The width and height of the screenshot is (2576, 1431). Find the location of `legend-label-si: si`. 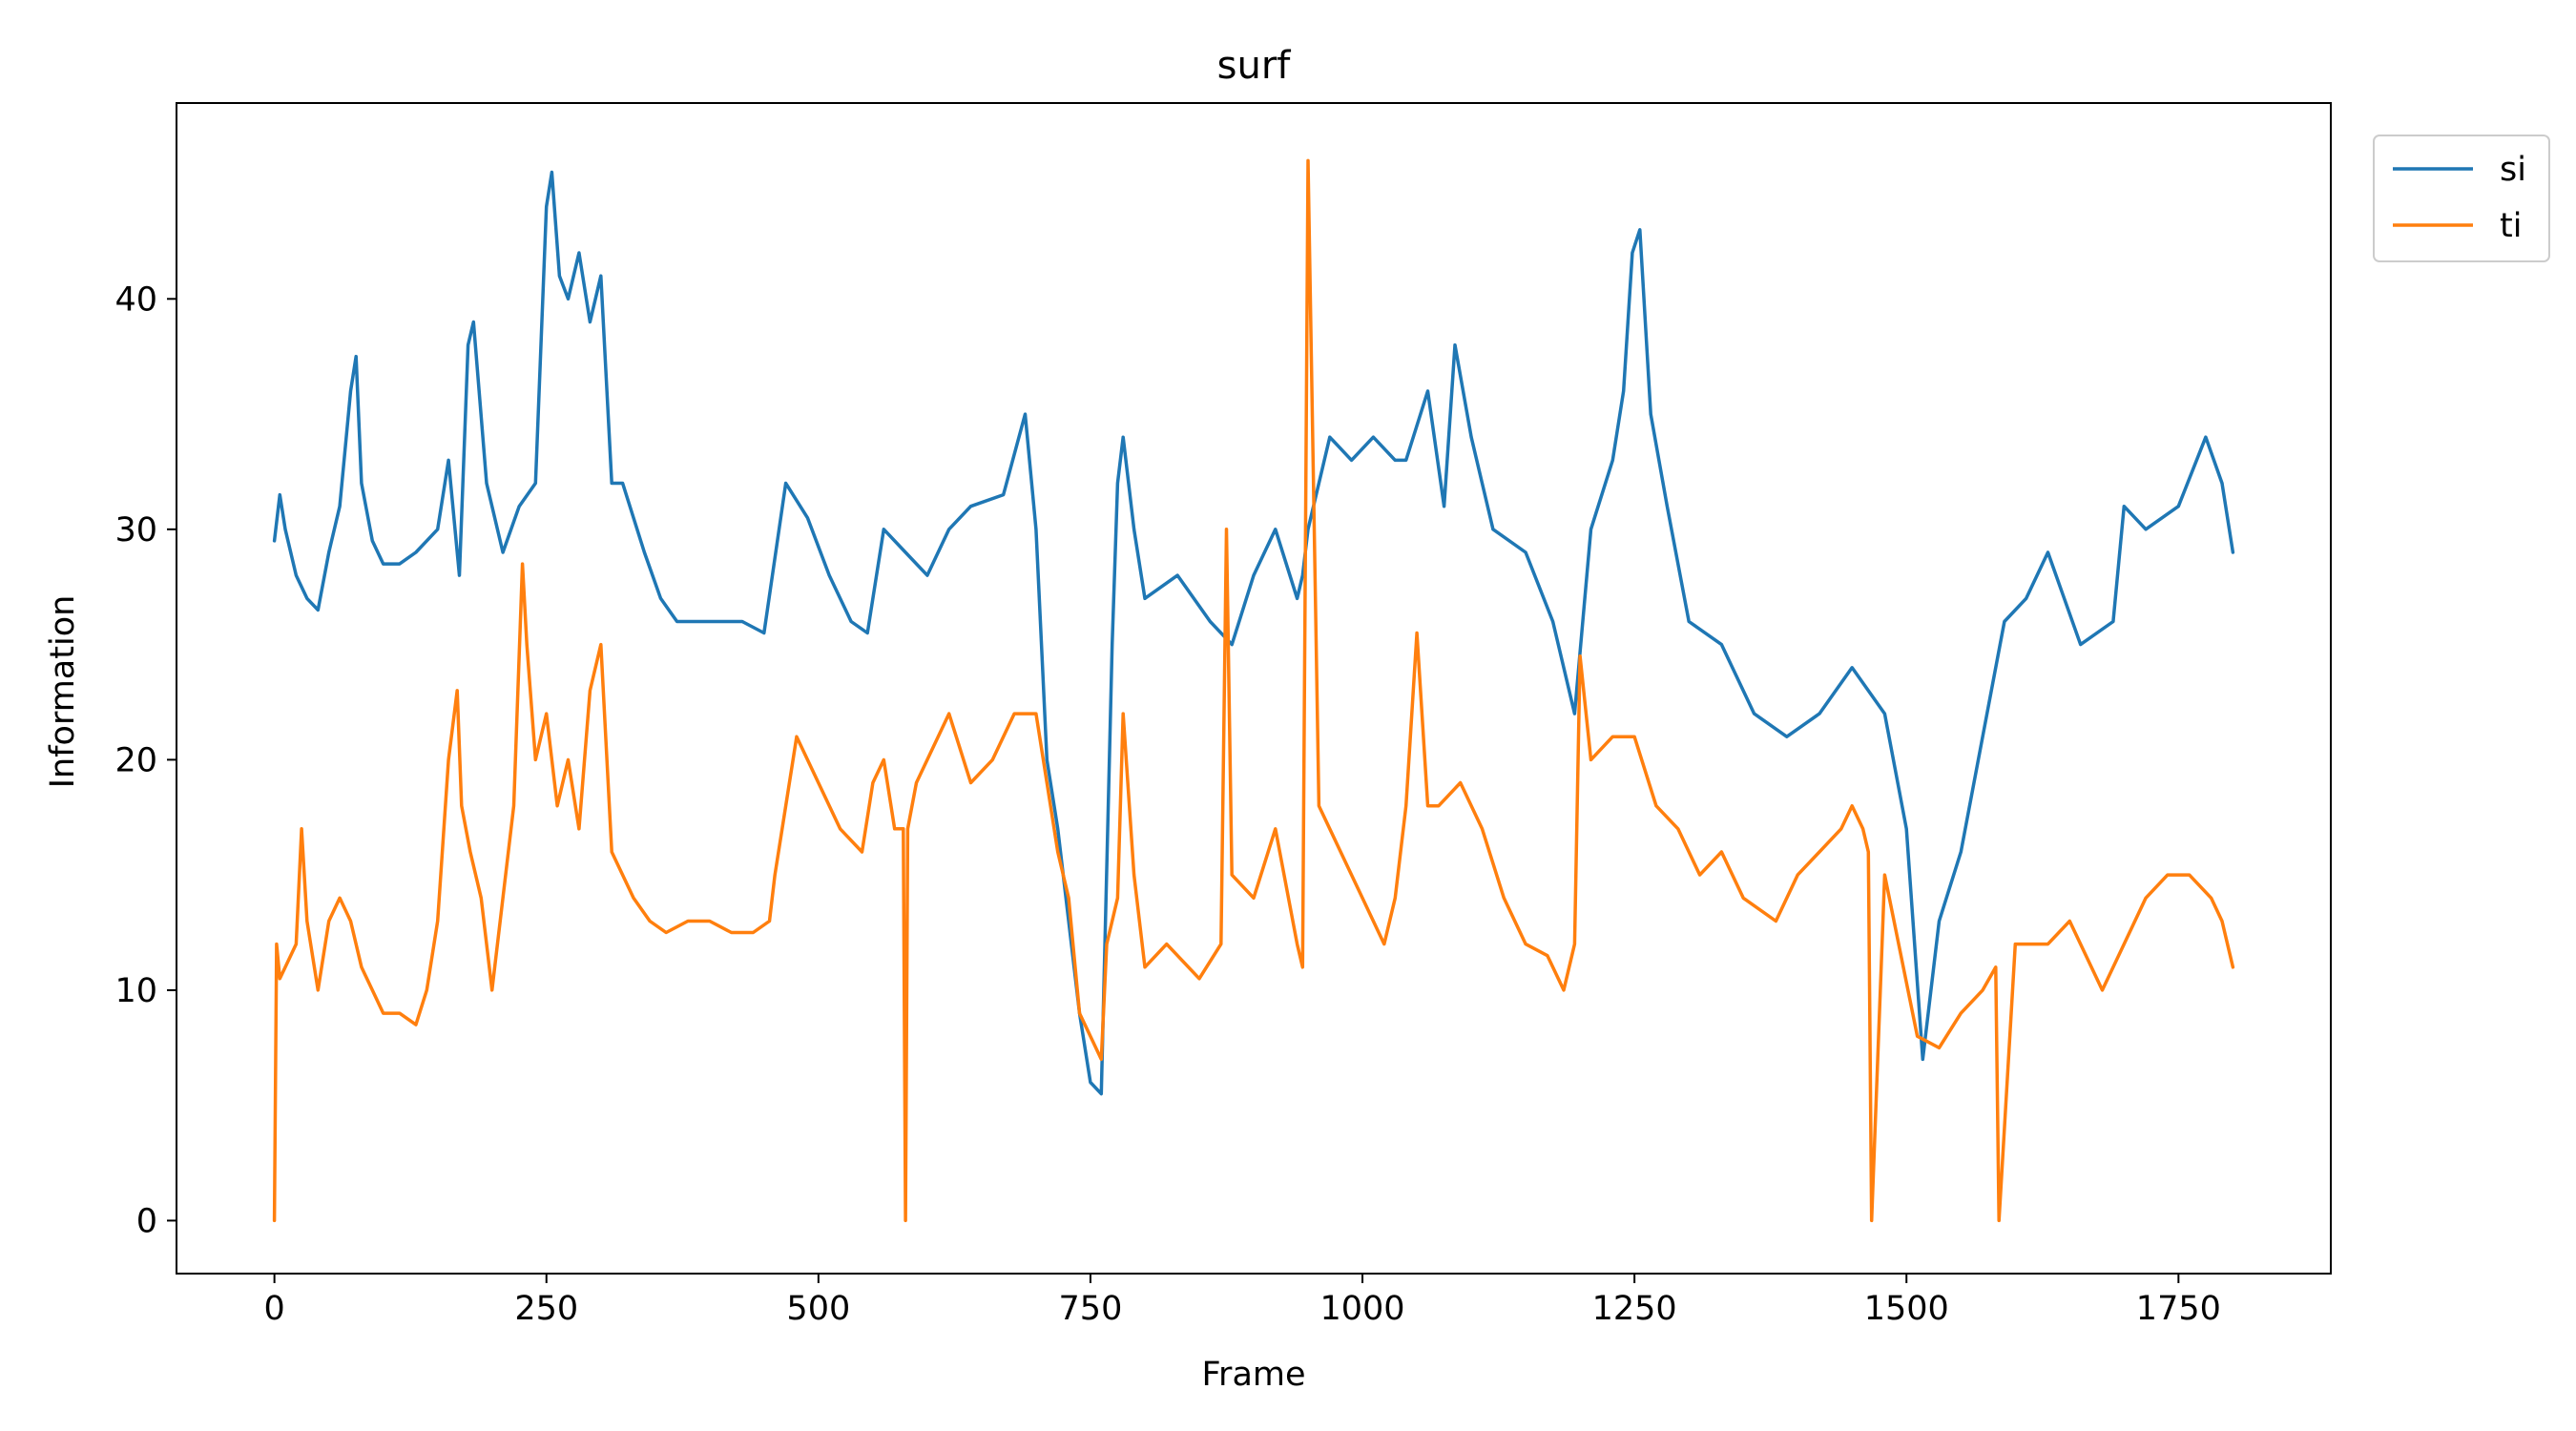

legend-label-si: si is located at coordinates (2513, 170).